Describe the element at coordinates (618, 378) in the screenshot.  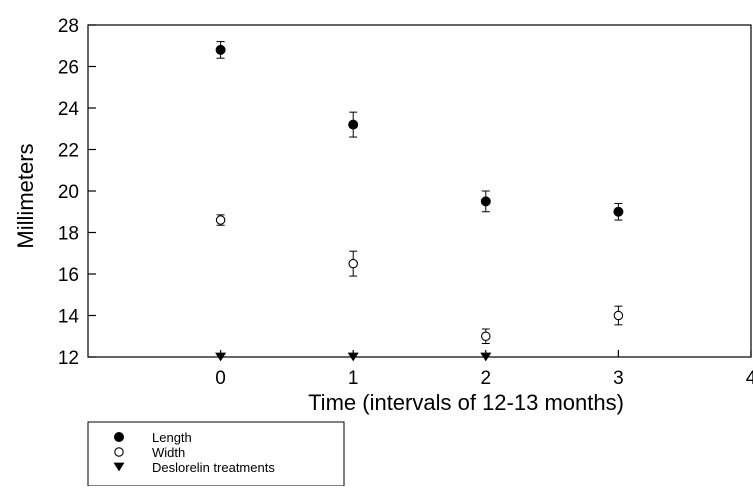
I see `x-tick-label: 3` at that location.